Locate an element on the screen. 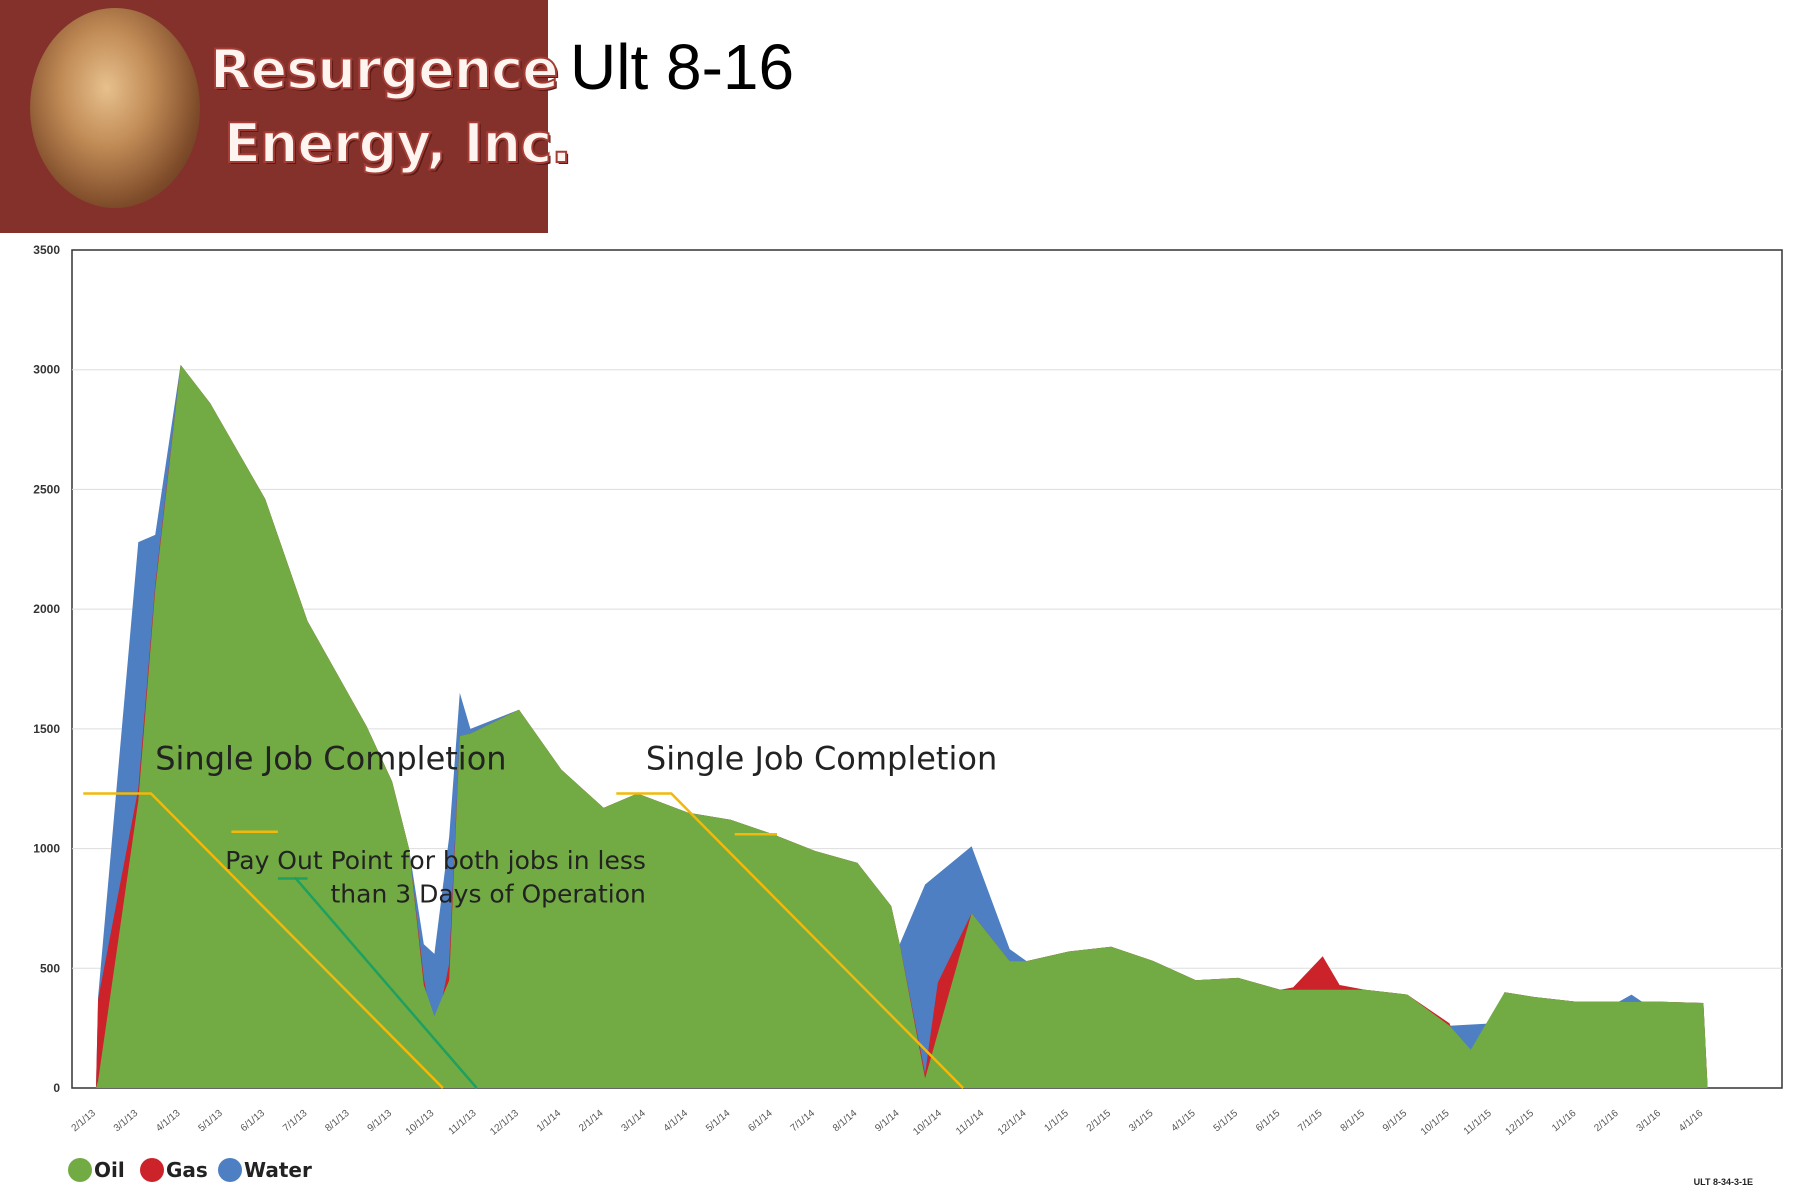  logo-text-line2: Energy, Inc. is located at coordinates (398, 143).